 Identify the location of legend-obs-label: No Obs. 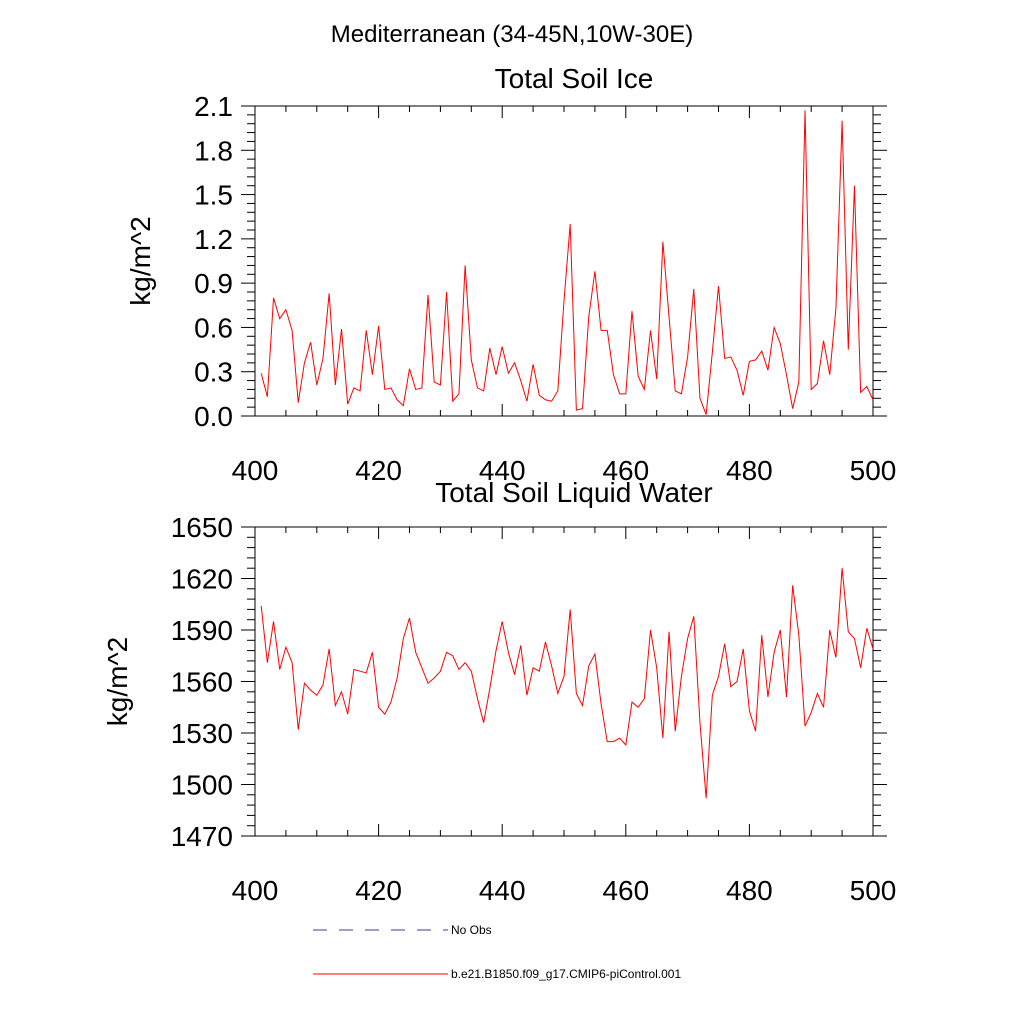
(471, 930).